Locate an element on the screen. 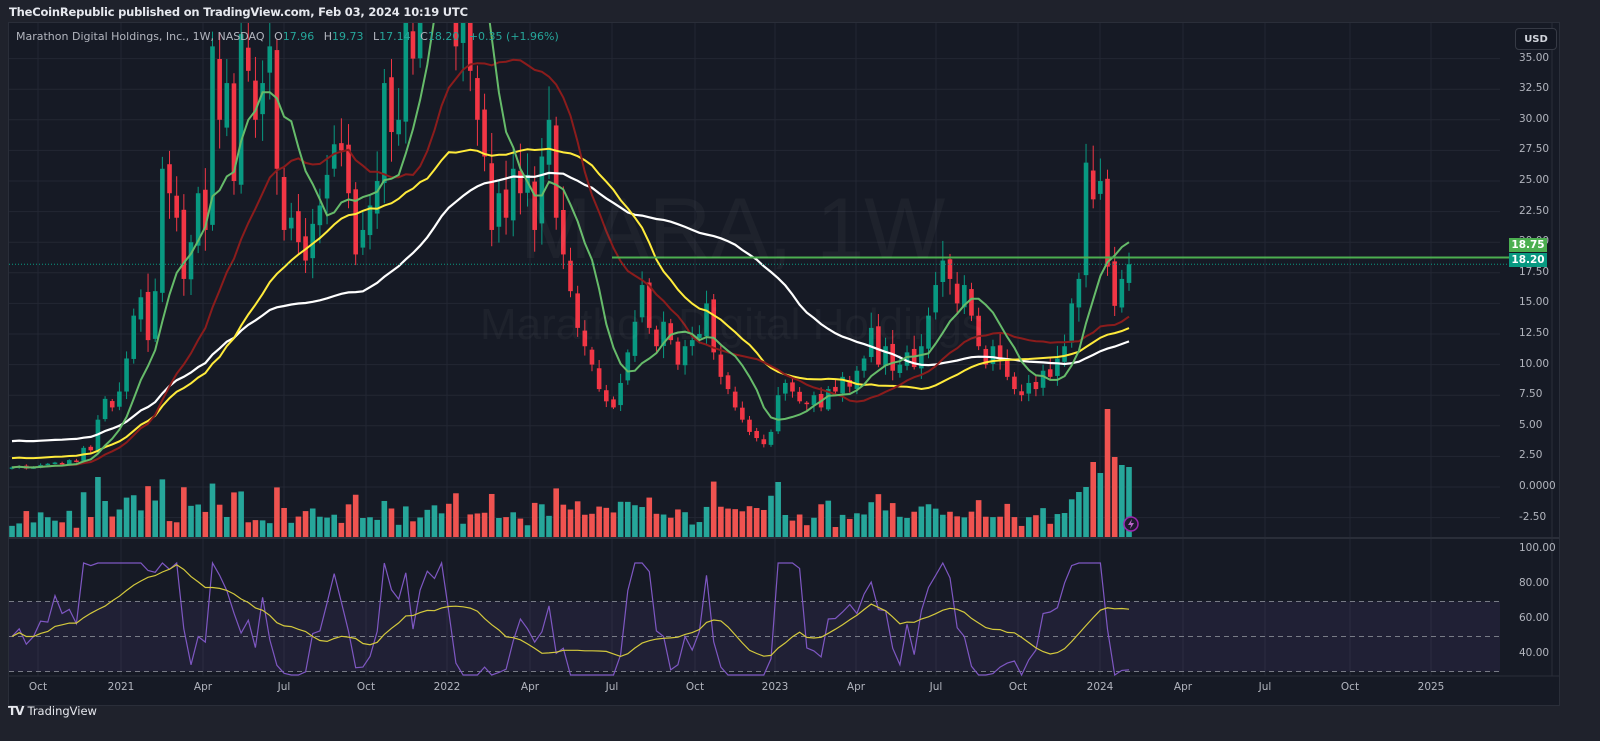 The height and width of the screenshot is (741, 1600). price-tick-label: 17.50 is located at coordinates (1534, 271).